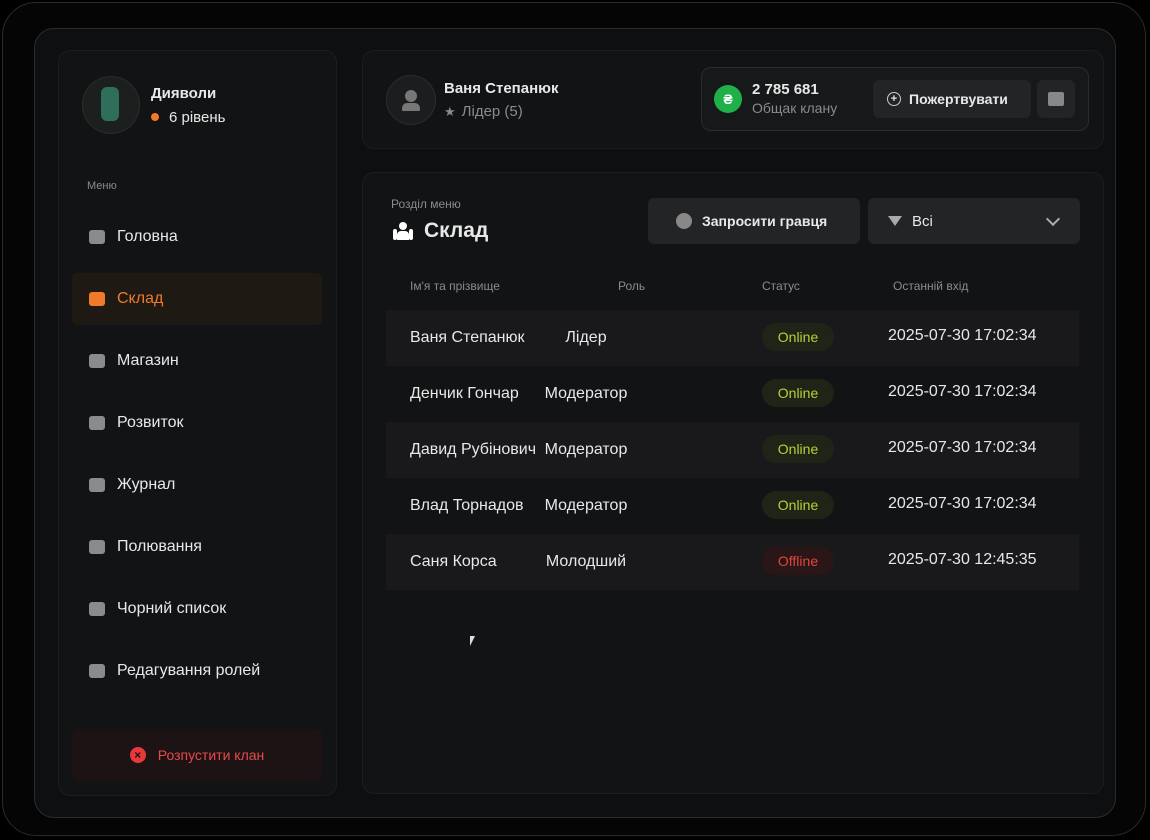 The image size is (1150, 840). Describe the element at coordinates (473, 449) in the screenshot. I see `member-name: Давид Рубінович` at that location.